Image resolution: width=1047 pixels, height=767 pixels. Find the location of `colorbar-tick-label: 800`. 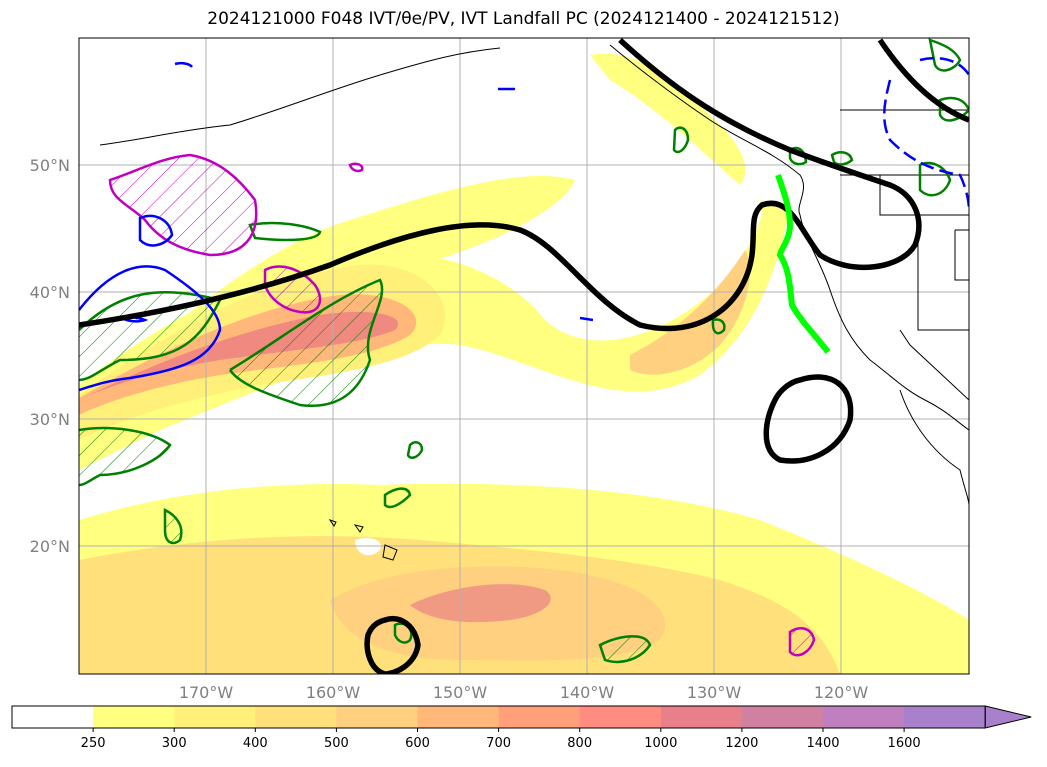

colorbar-tick-label: 800 is located at coordinates (579, 743).